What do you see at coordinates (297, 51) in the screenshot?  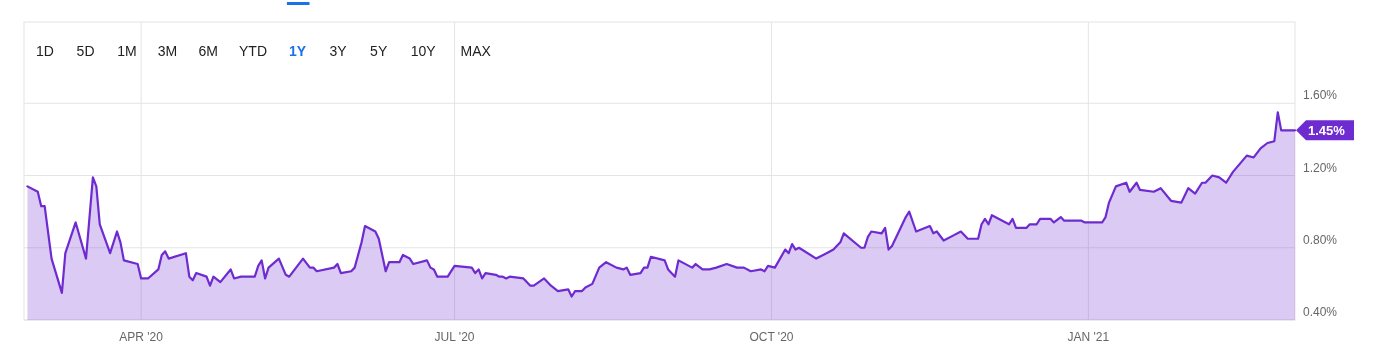 I see `annotation: 1Y` at bounding box center [297, 51].